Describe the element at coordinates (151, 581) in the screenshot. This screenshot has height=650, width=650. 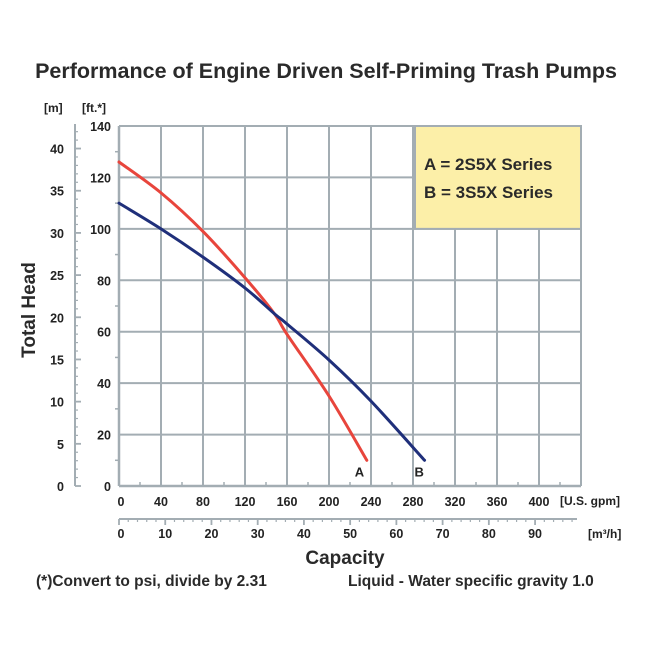
I see `footnote-psi: (*)Convert to psi, divide by 2.31` at that location.